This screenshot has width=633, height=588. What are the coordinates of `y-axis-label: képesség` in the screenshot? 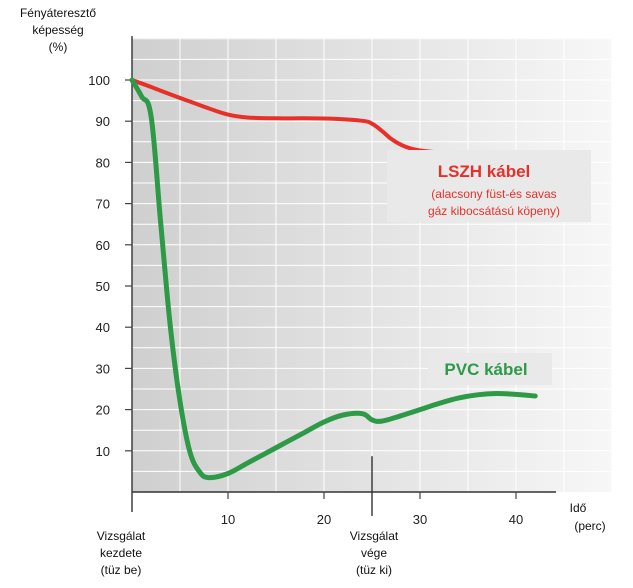 It's located at (57, 30).